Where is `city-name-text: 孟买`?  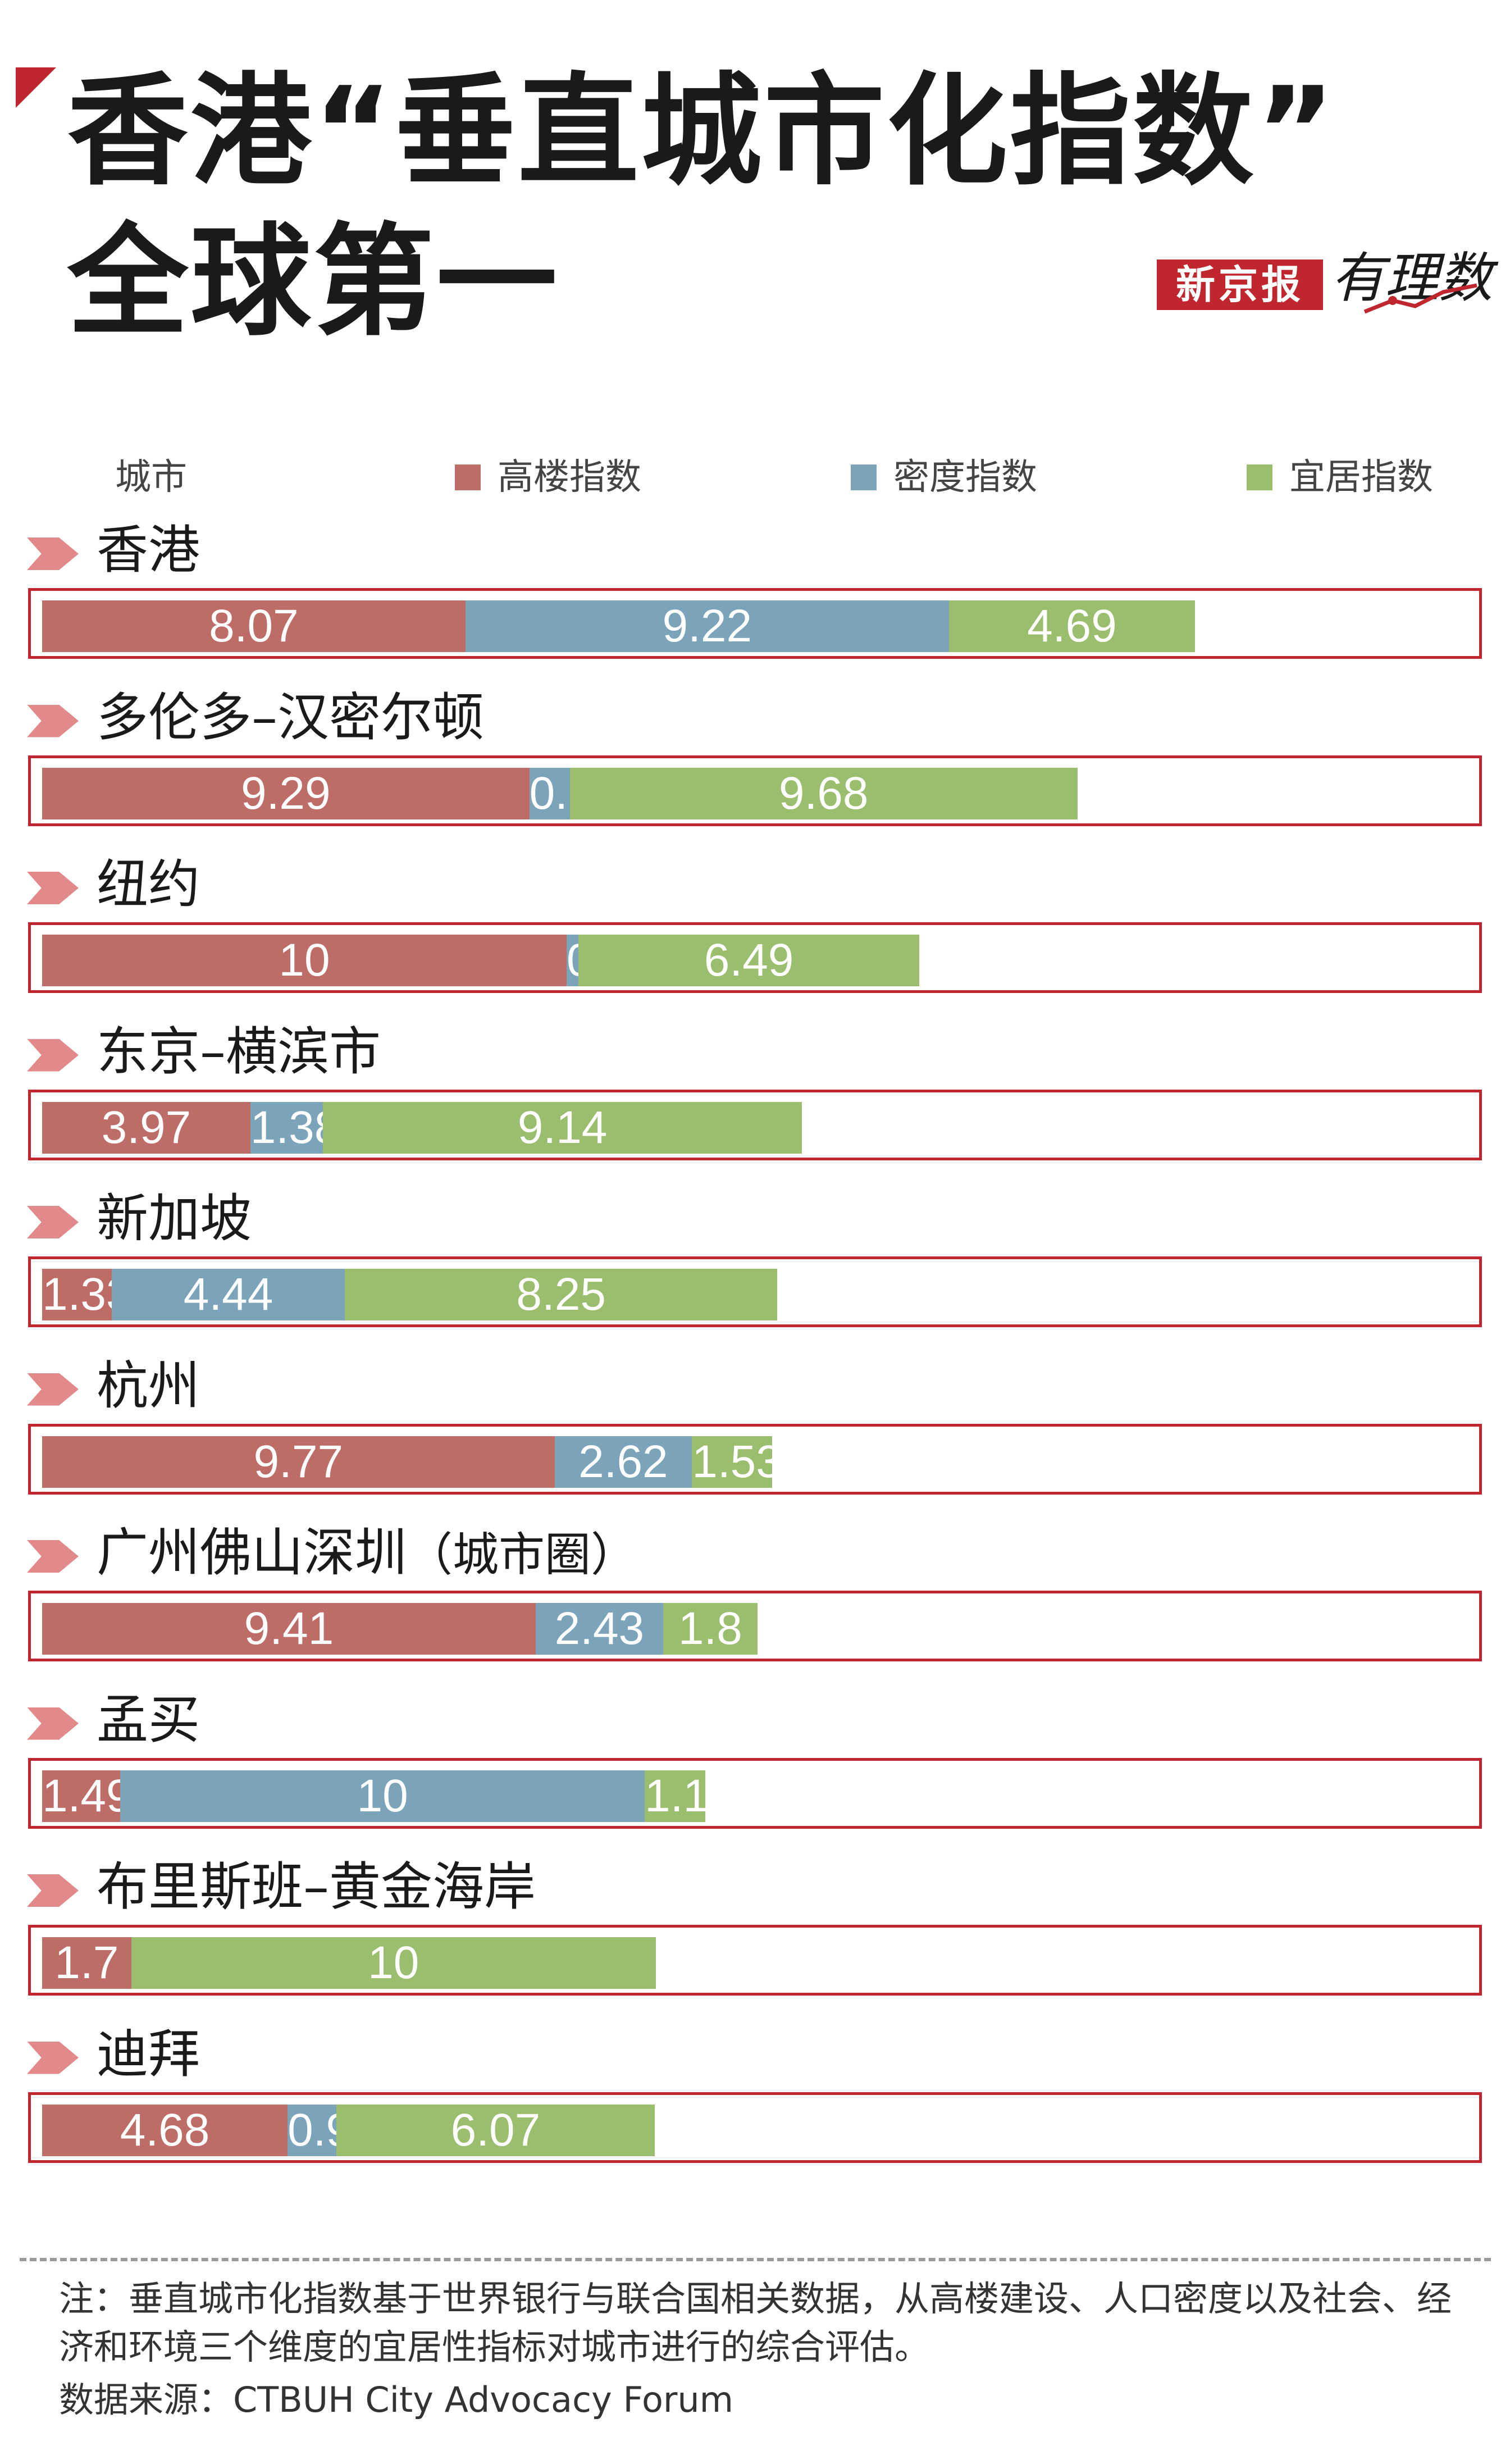
city-name-text: 孟买 is located at coordinates (148, 1720).